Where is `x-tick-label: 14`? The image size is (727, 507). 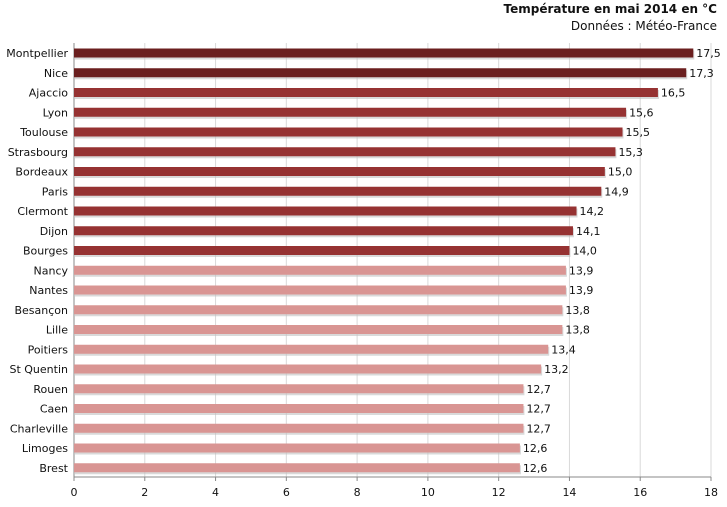
x-tick-label: 14 is located at coordinates (569, 492).